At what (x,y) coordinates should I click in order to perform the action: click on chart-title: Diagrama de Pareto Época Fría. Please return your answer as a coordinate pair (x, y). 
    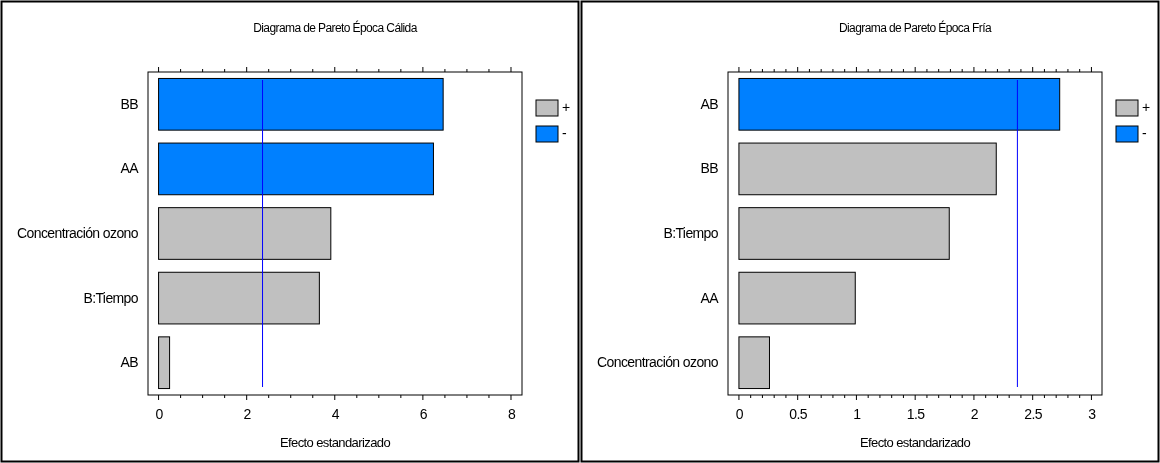
    Looking at the image, I should click on (915, 27).